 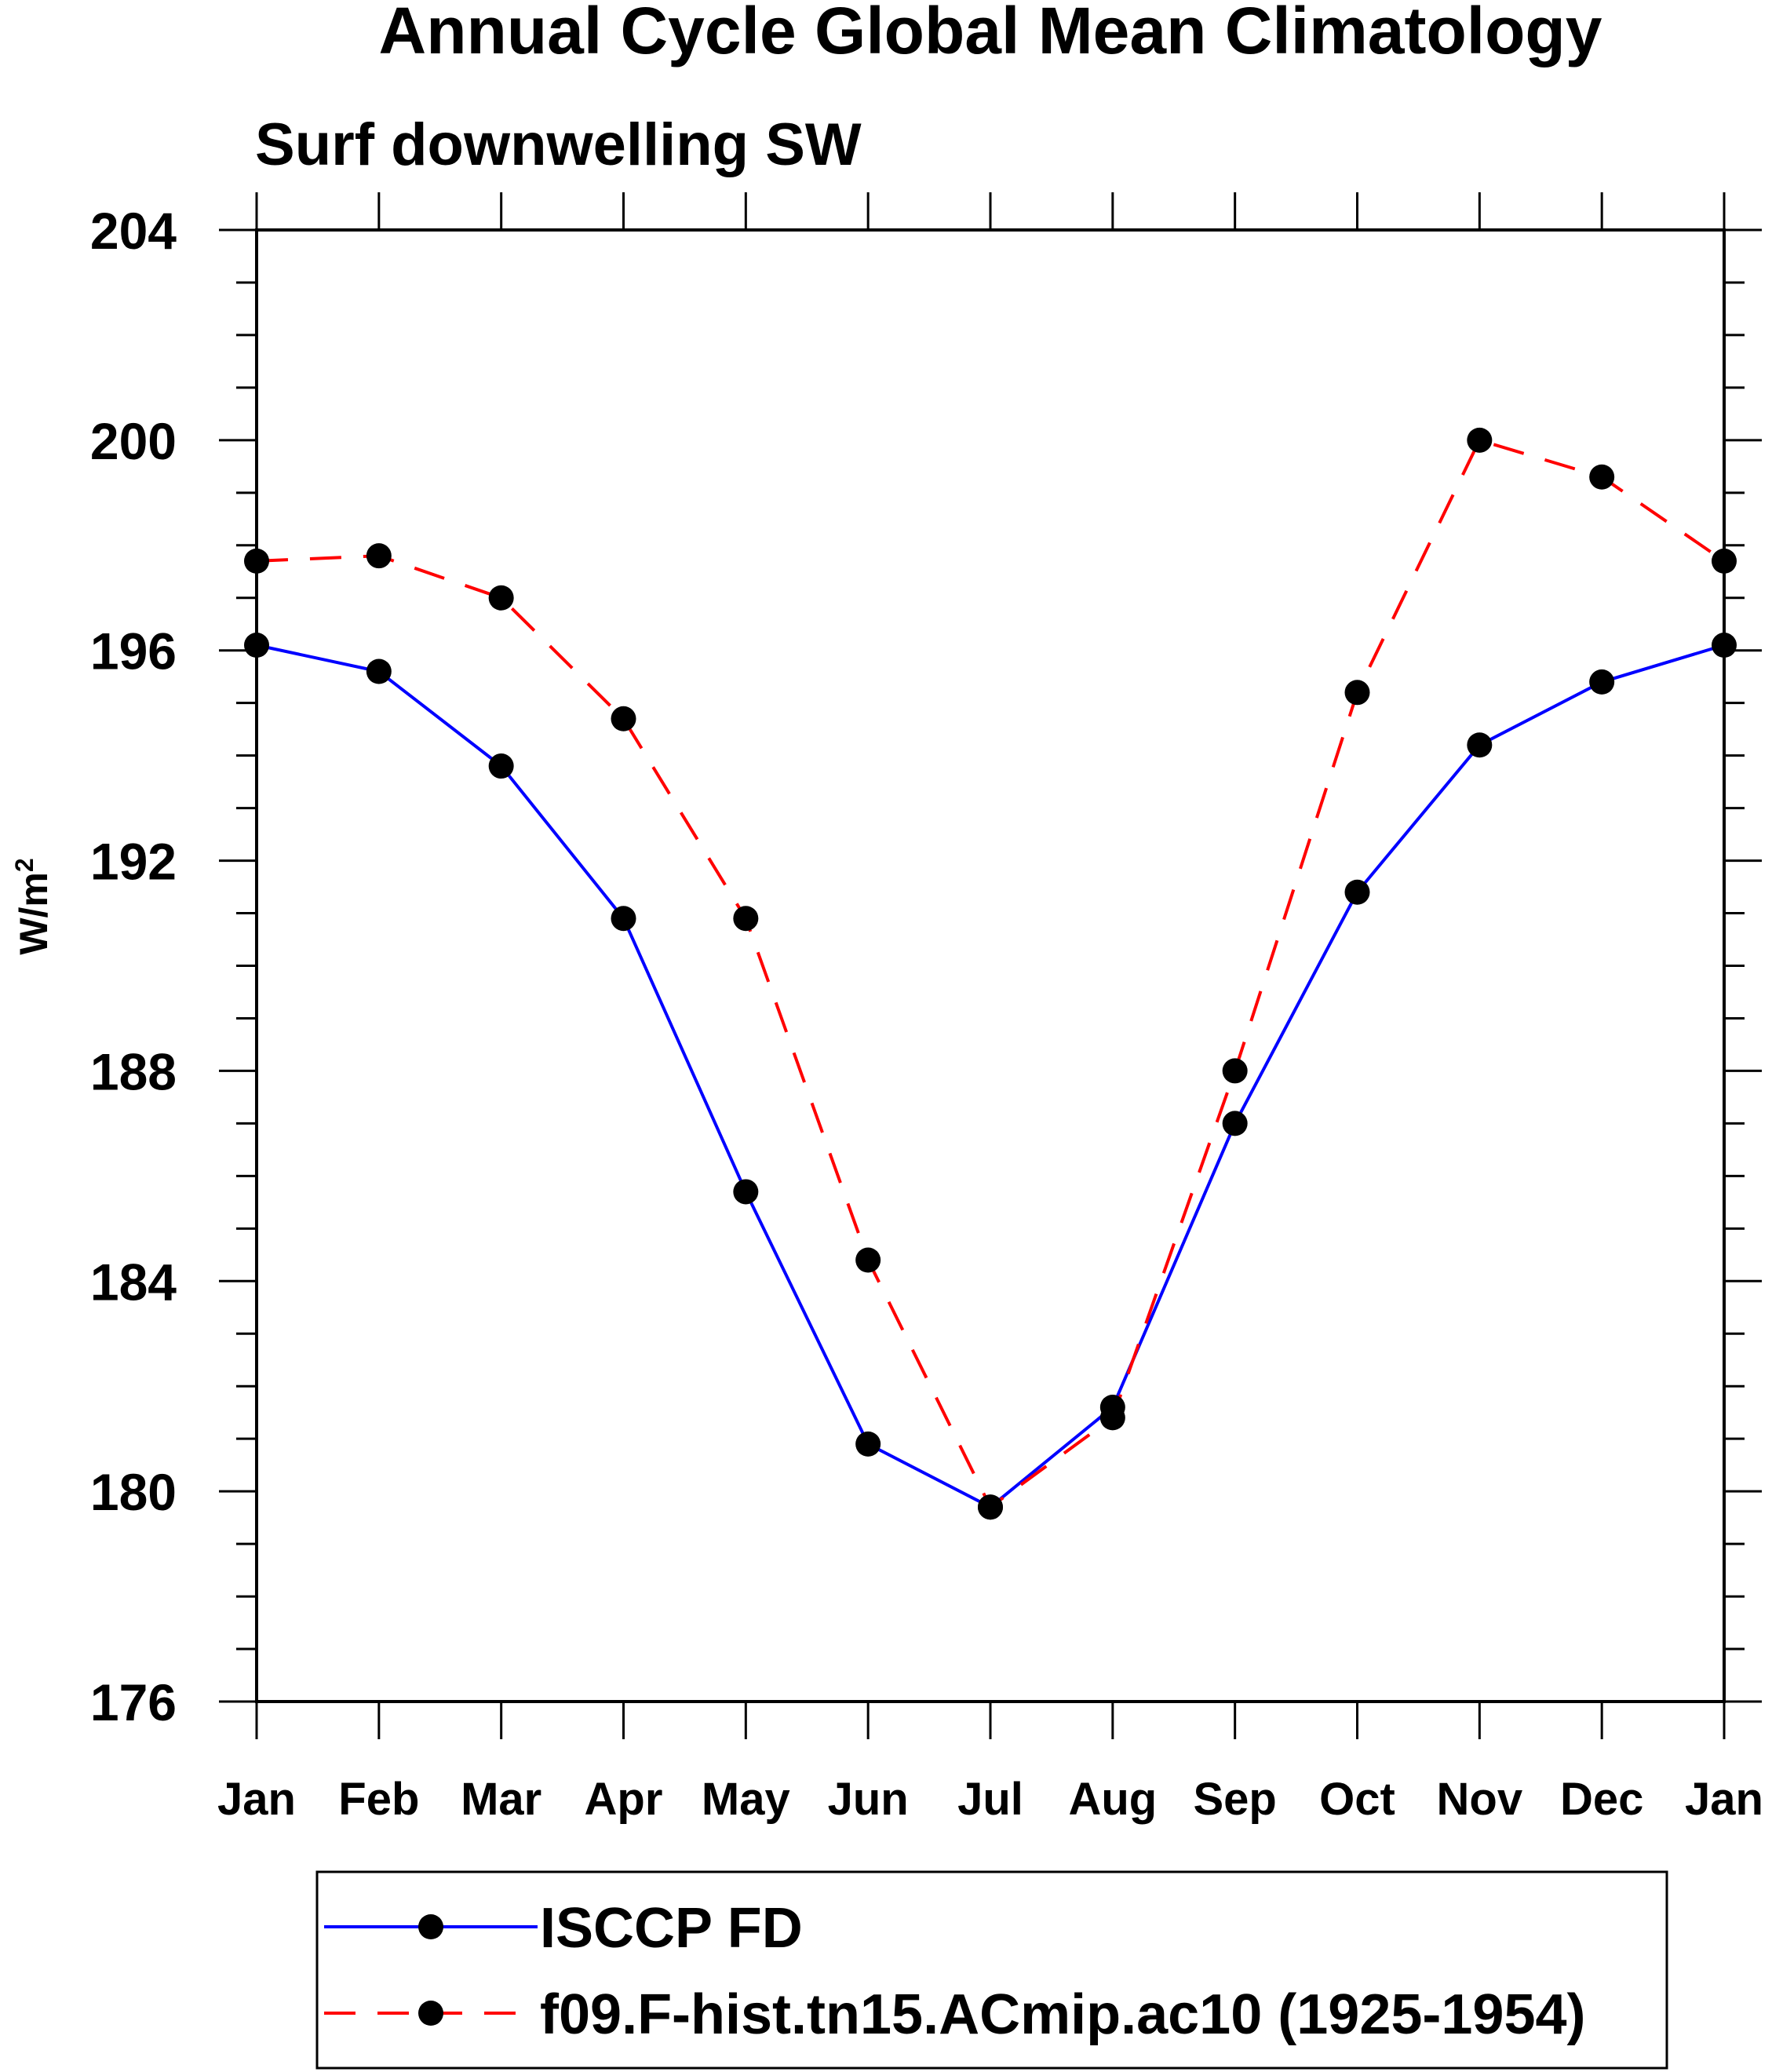 I want to click on legend-box, so click(x=992, y=1970).